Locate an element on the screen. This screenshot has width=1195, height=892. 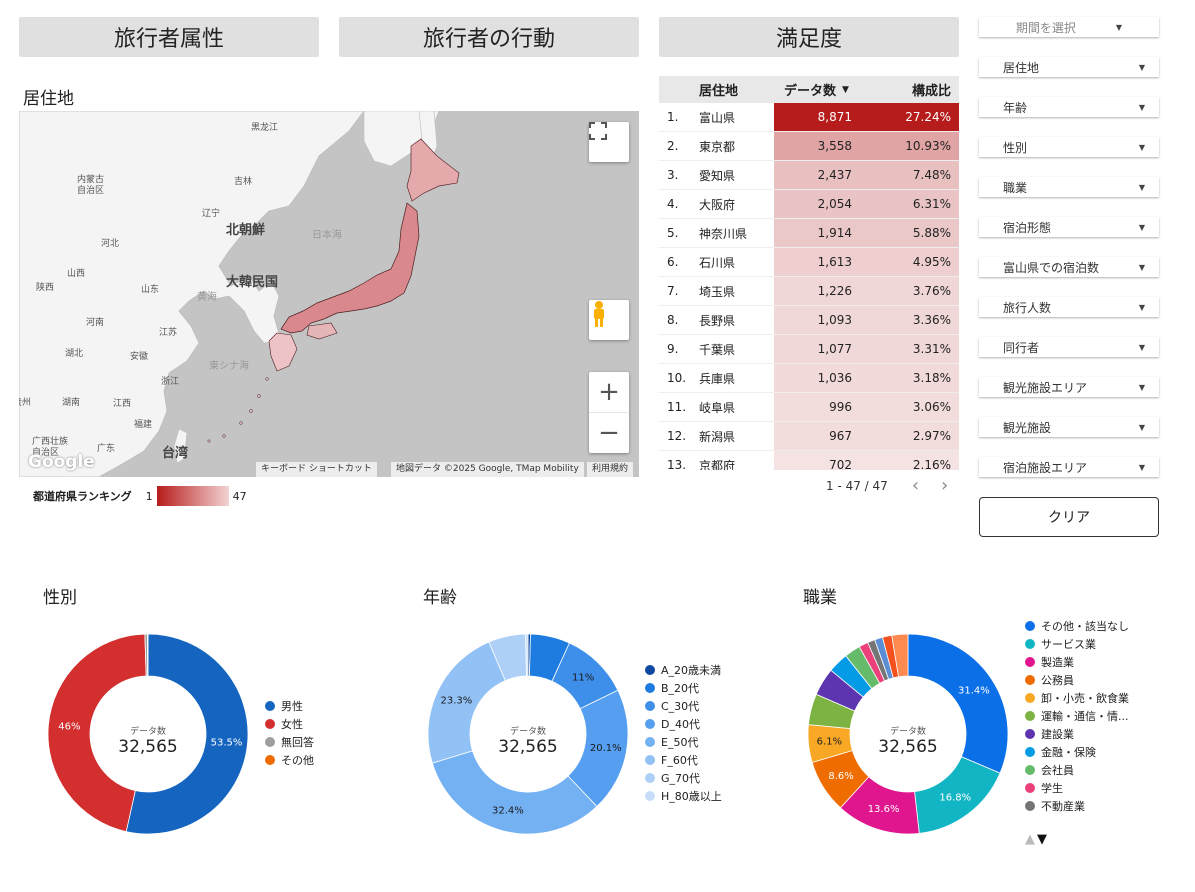
legend-item: 金融・保険 is located at coordinates (1077, 752).